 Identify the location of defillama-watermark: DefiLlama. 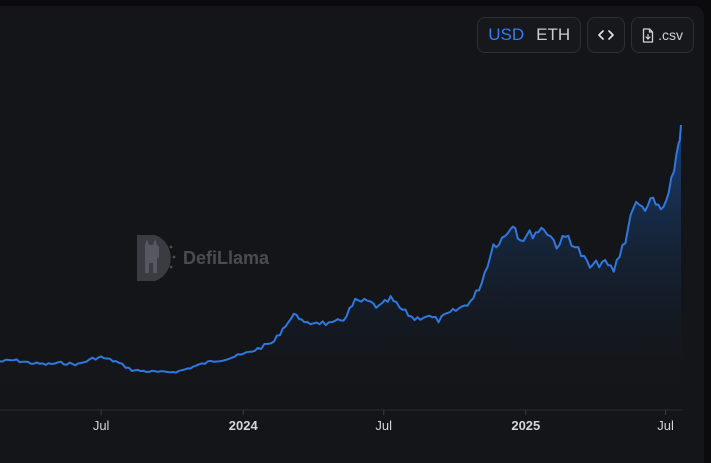
(200, 258).